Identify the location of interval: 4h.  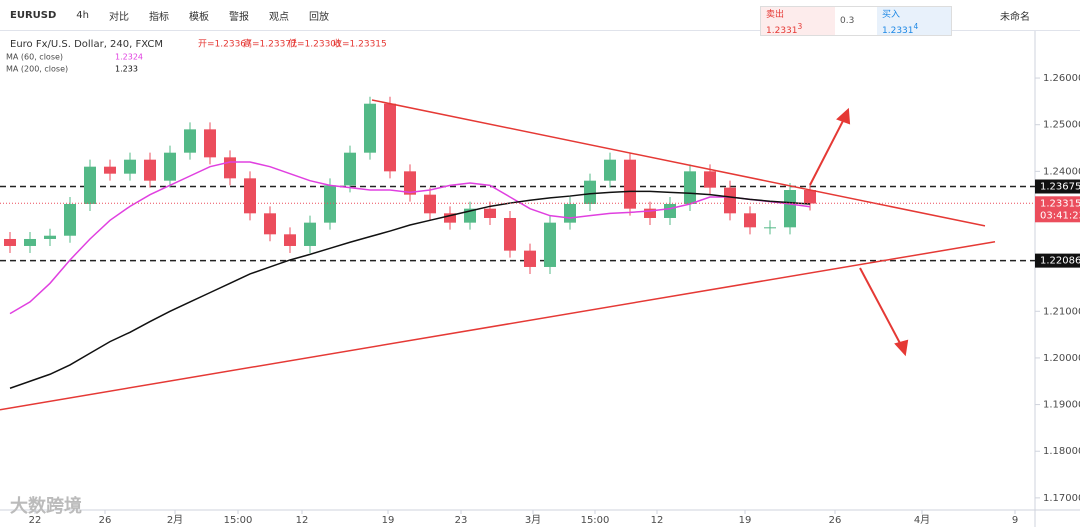
(82, 15).